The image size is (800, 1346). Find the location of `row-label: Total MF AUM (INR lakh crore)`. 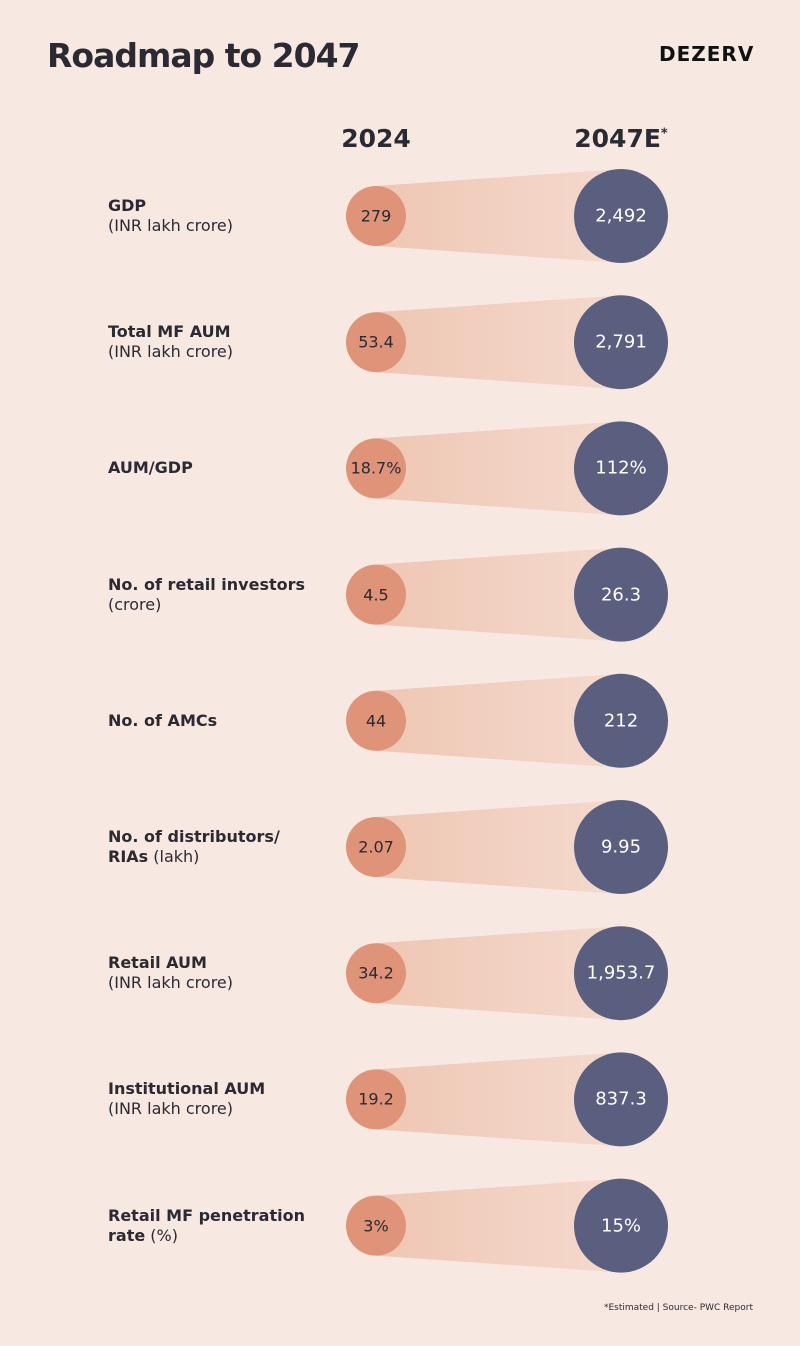

row-label: Total MF AUM (INR lakh crore) is located at coordinates (170, 342).